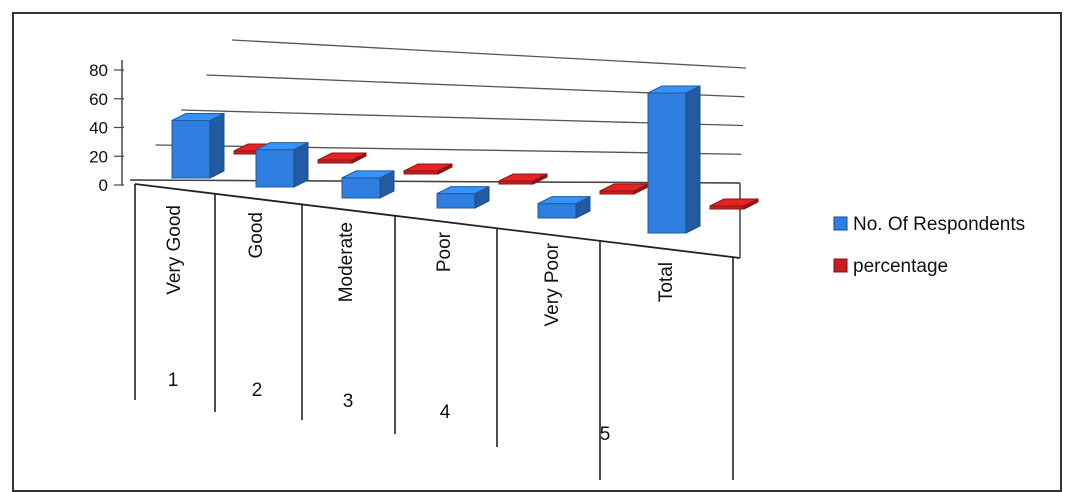  What do you see at coordinates (437, 221) in the screenshot?
I see `floor-front-edge` at bounding box center [437, 221].